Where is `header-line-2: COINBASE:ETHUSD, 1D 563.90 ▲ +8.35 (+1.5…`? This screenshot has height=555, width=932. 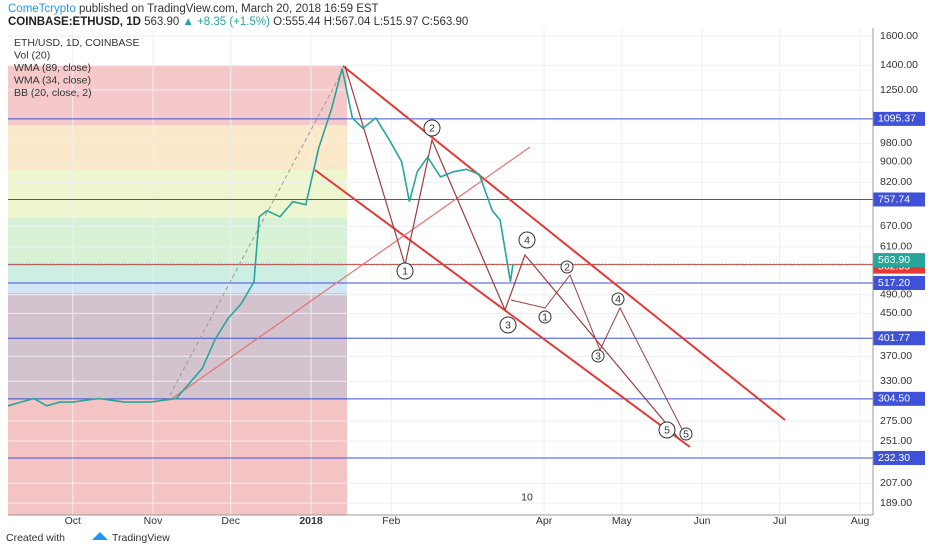
header-line-2: COINBASE:ETHUSD, 1D 563.90 ▲ +8.35 (+1.5… is located at coordinates (238, 22).